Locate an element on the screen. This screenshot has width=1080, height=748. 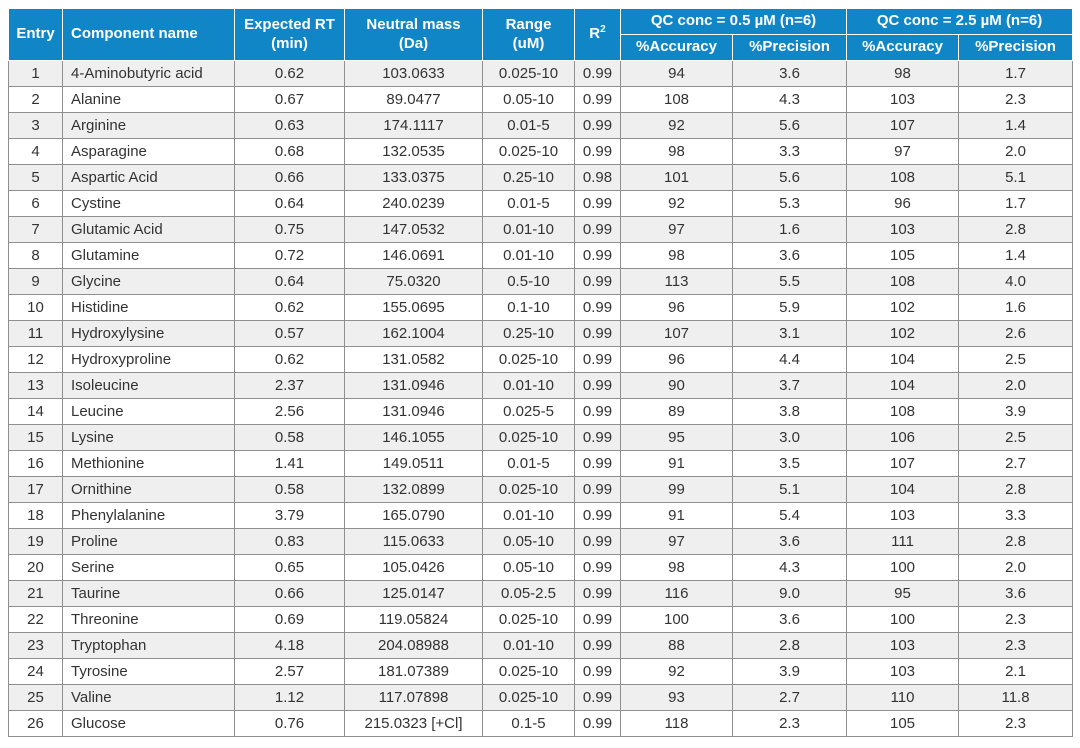
cell-entry: 3 is located at coordinates (35, 125).